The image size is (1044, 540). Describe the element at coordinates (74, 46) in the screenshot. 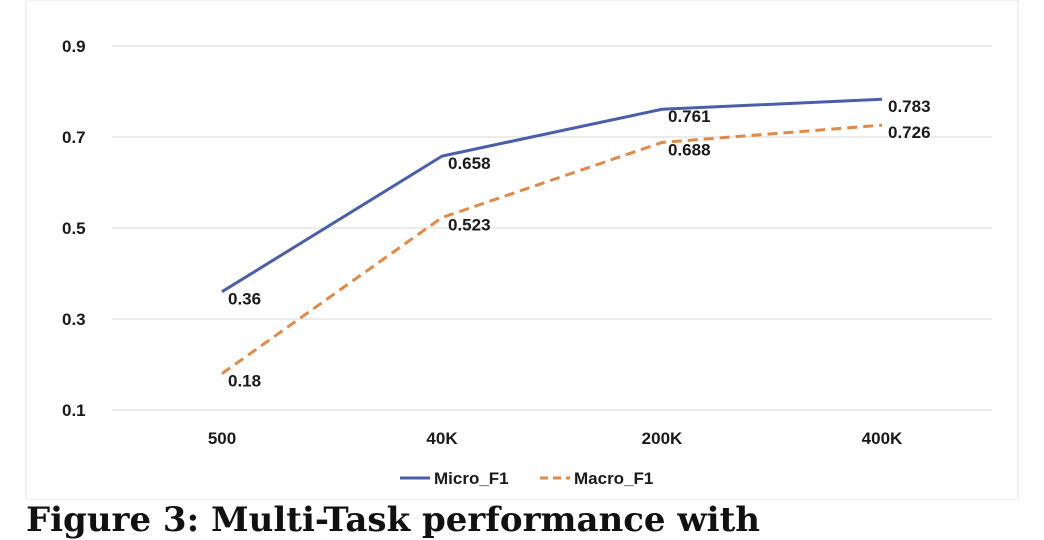

I see `y-tick-label: 0.9` at that location.